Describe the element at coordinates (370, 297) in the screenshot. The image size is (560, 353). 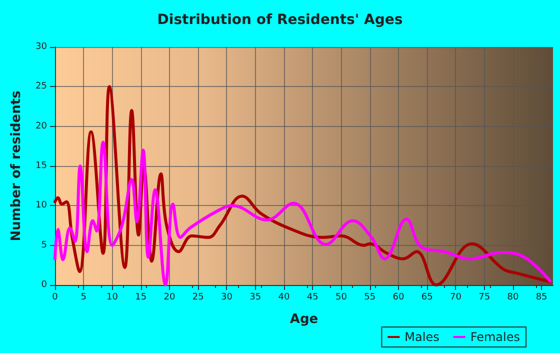
I see `x-tick-label: 55` at that location.